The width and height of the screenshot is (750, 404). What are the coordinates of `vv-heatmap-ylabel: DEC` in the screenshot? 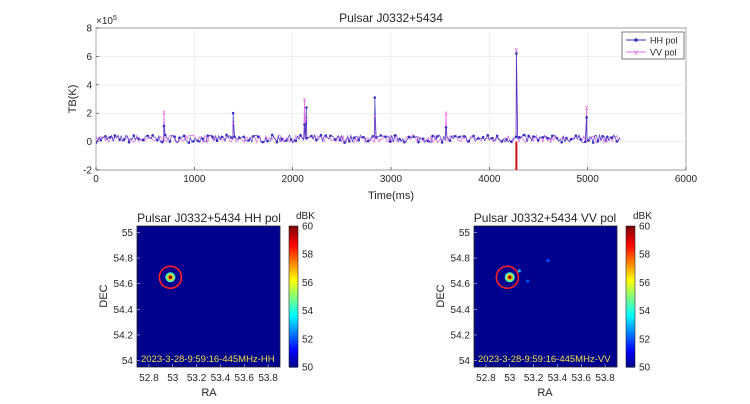 It's located at (441, 295).